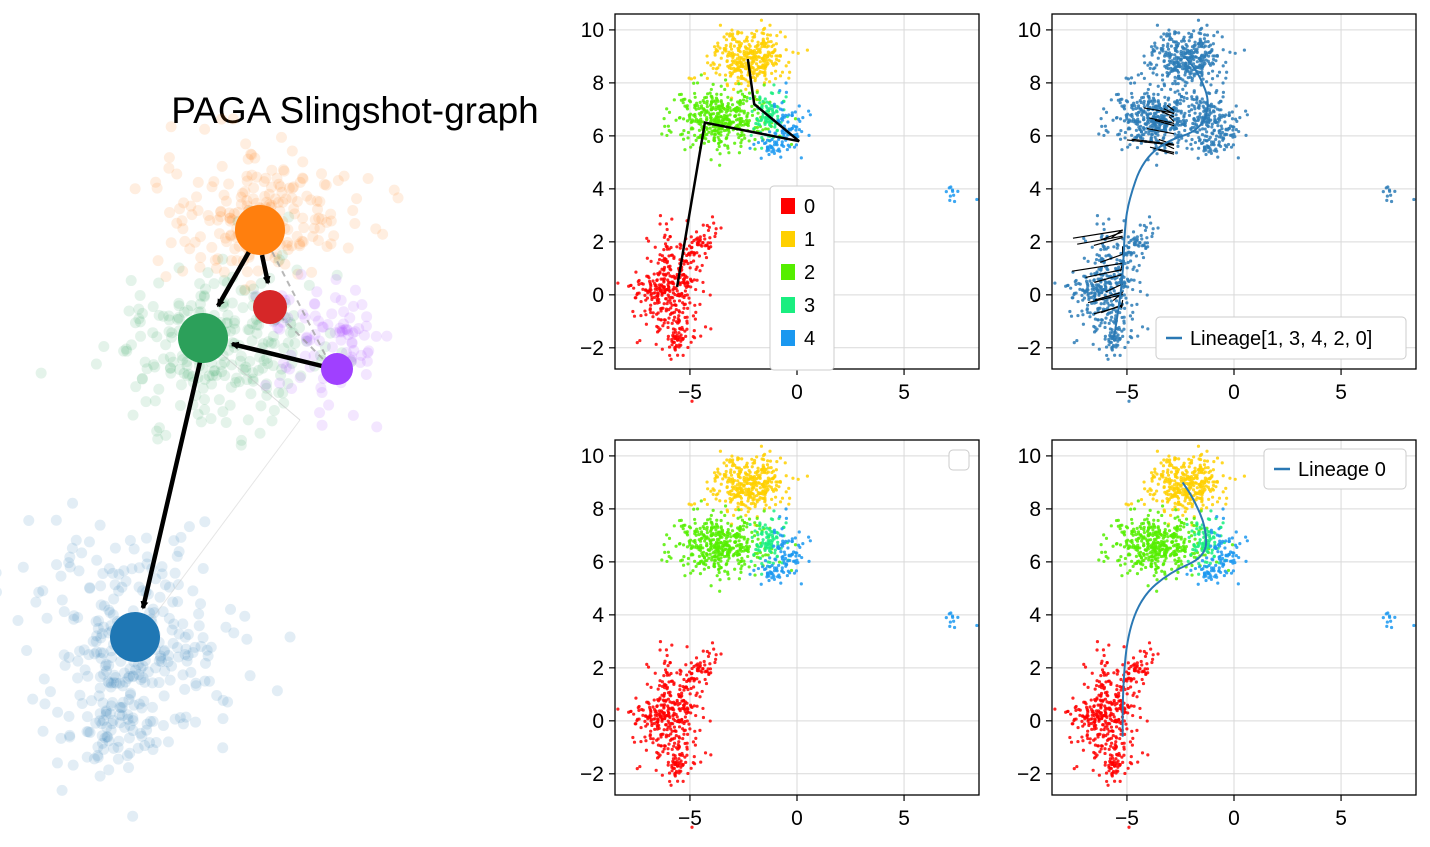  Describe the element at coordinates (797, 210) in the screenshot. I see `scatter-points` at that location.